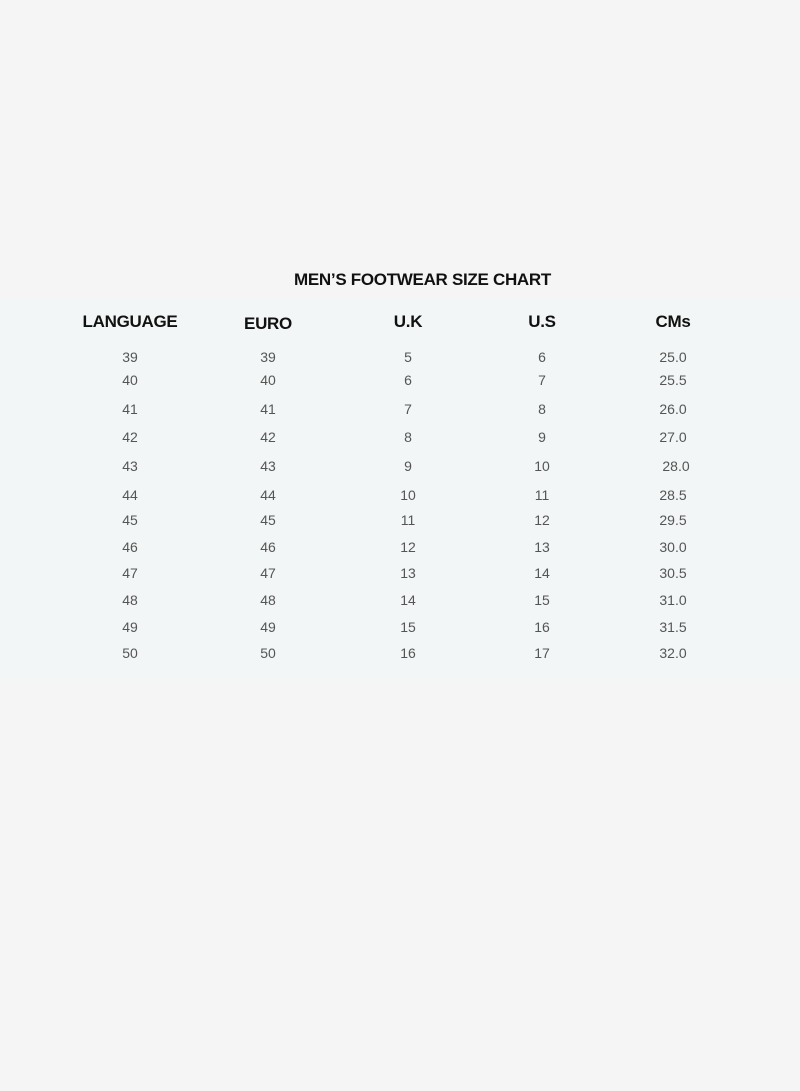 The height and width of the screenshot is (1091, 800). Describe the element at coordinates (130, 437) in the screenshot. I see `cell-language: 42` at that location.